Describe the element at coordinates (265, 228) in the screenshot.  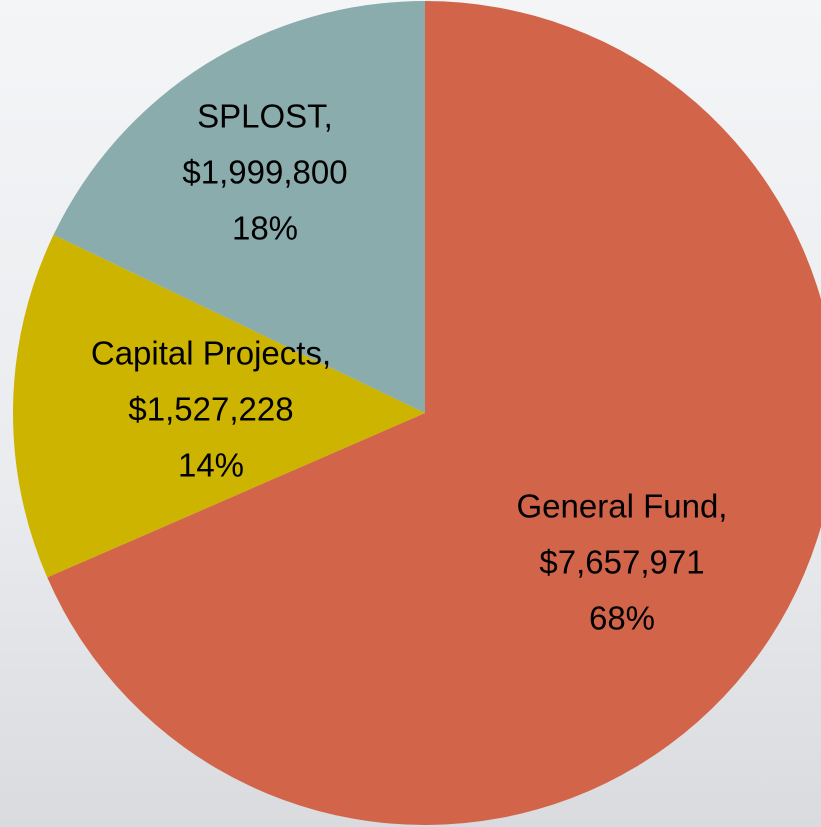
I see `slice-percent: 18%` at that location.